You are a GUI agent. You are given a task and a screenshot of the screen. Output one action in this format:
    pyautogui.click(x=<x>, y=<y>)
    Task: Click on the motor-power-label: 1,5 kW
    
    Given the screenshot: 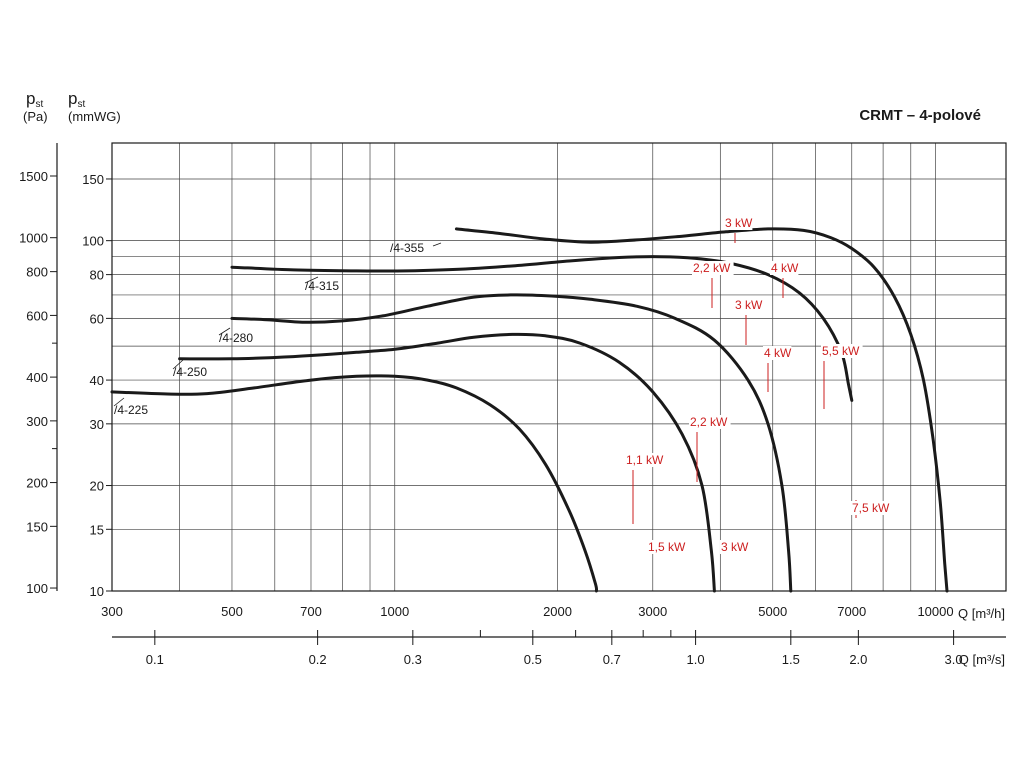 What is the action you would take?
    pyautogui.click(x=667, y=547)
    